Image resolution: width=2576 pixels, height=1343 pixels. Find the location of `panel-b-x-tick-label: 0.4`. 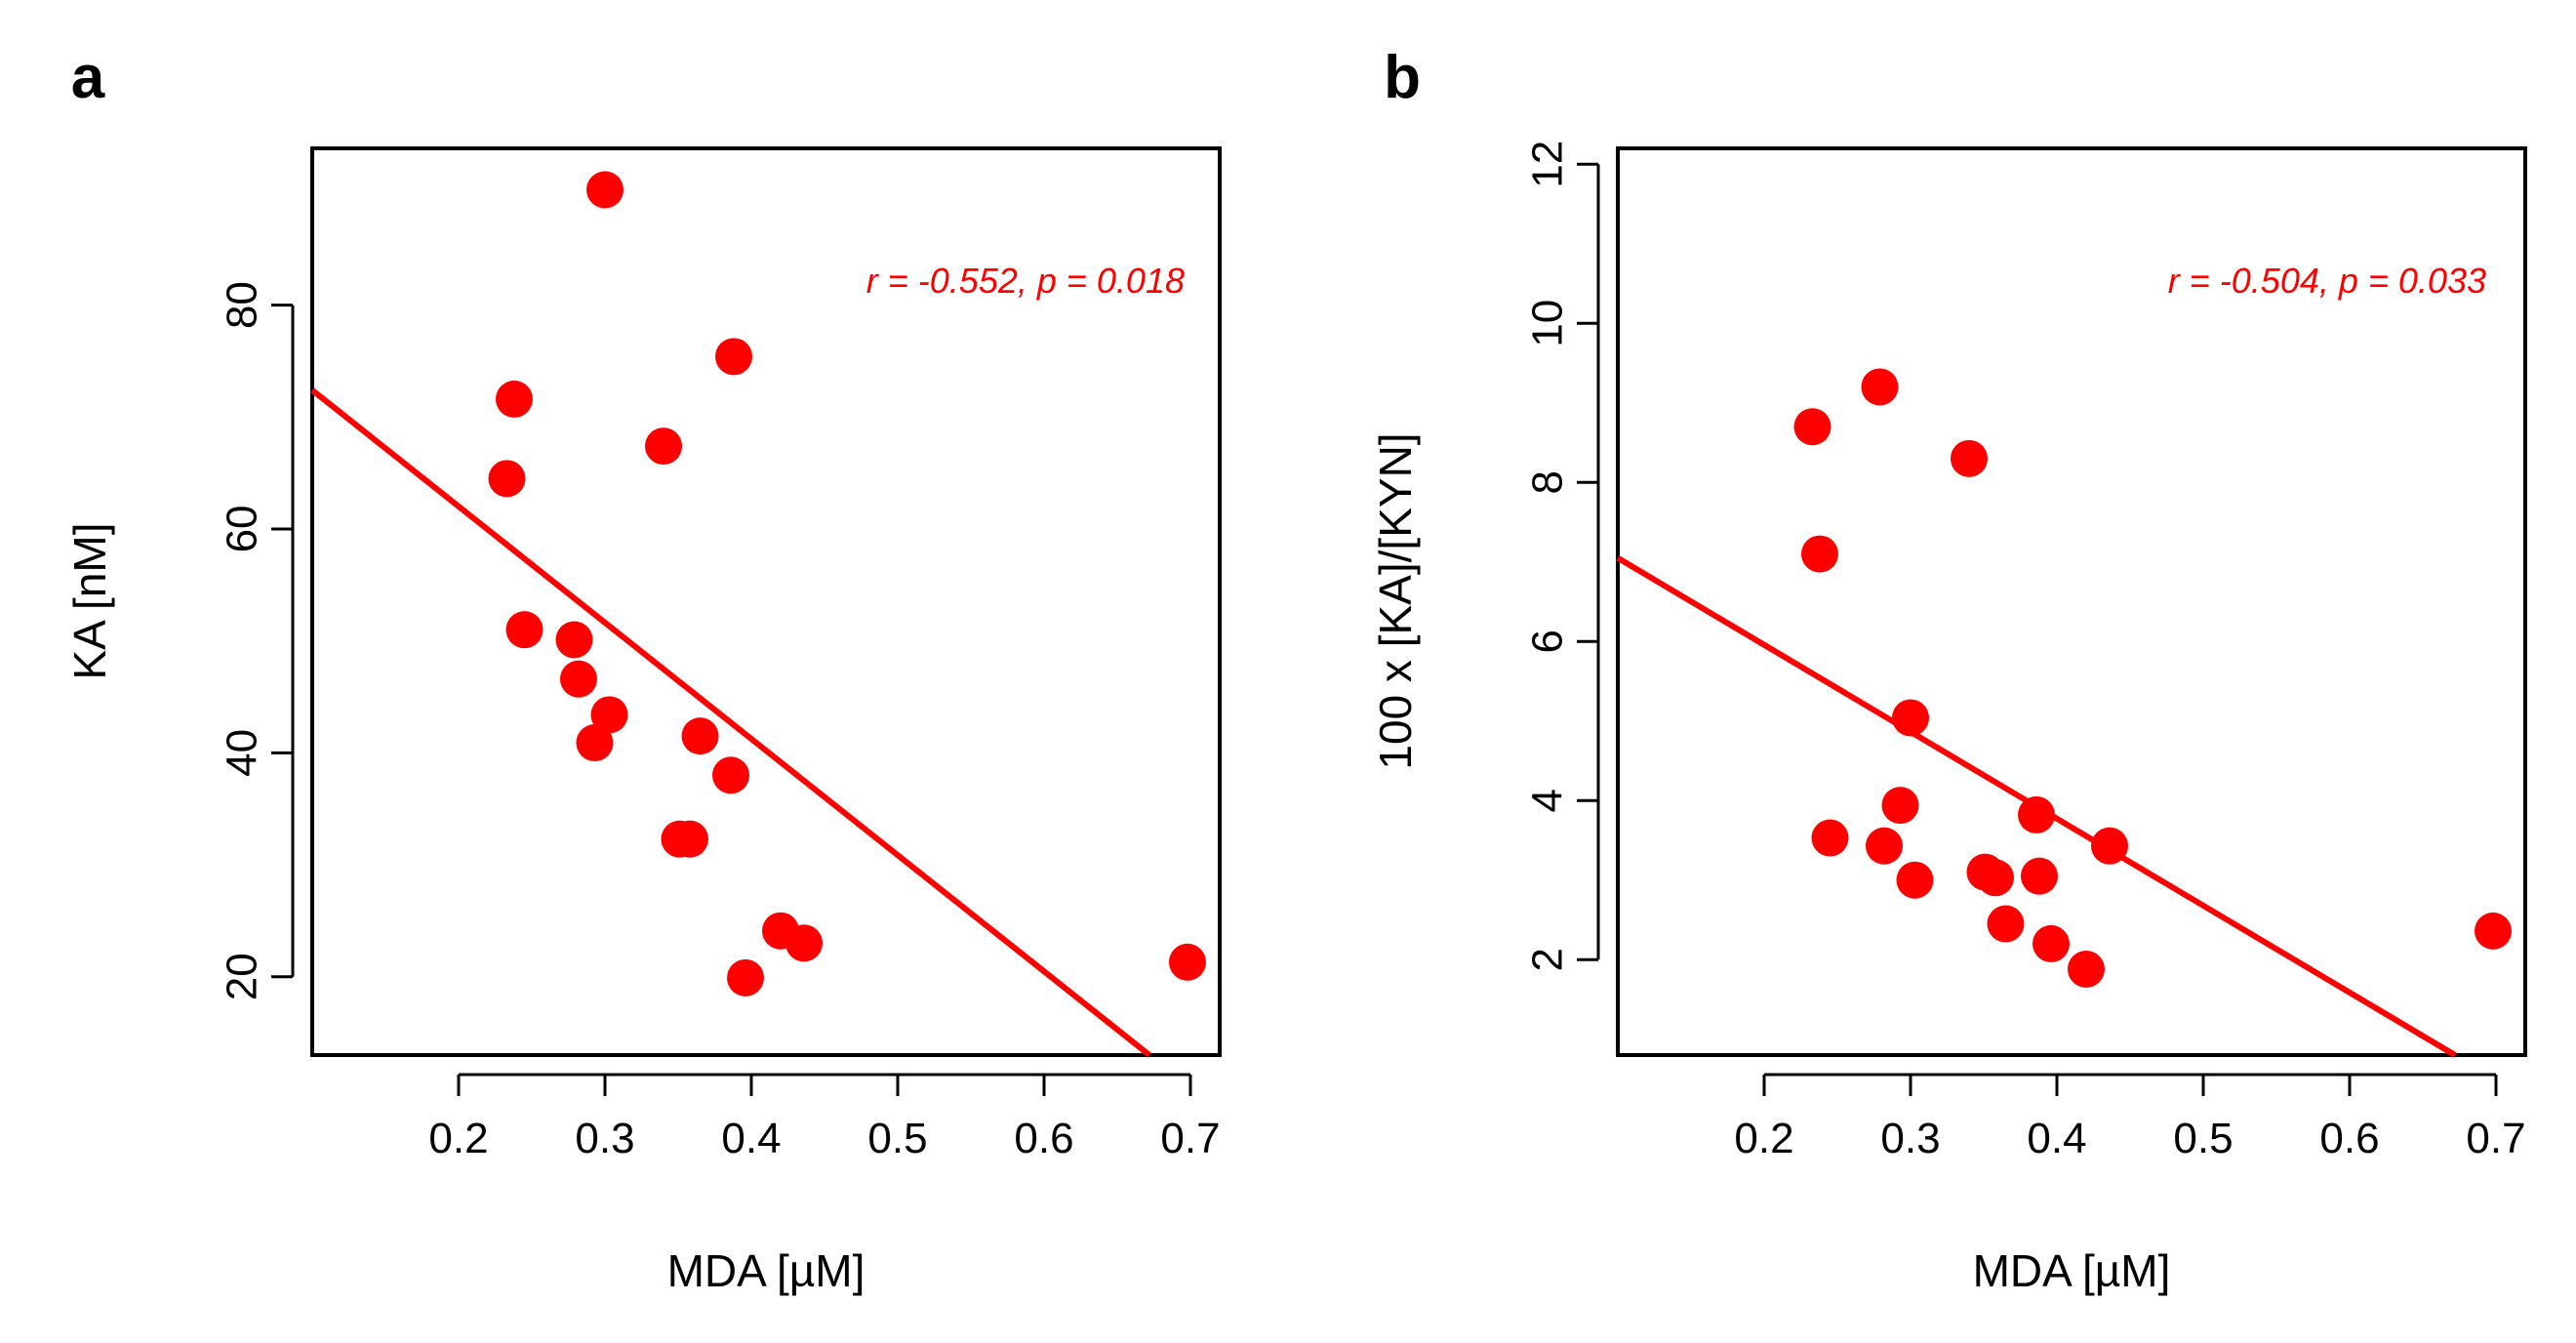

panel-b-x-tick-label: 0.4 is located at coordinates (2056, 1138).